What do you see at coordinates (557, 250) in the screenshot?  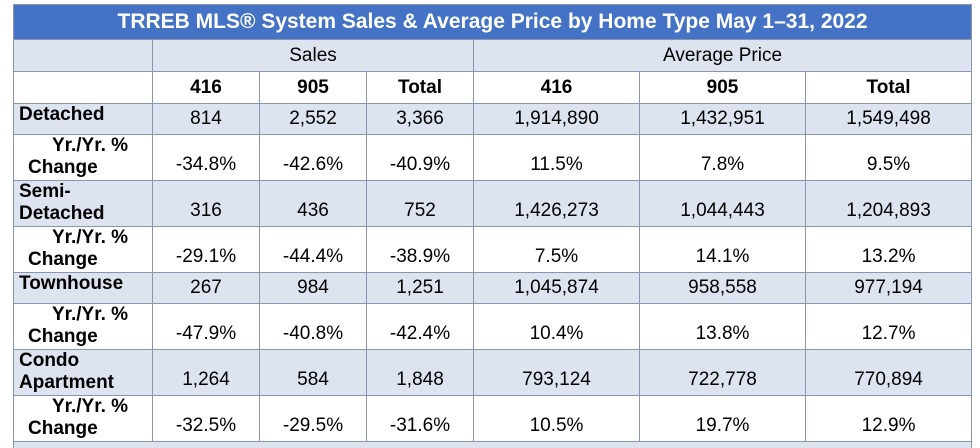 I see `cell-price-416: 7.5%` at bounding box center [557, 250].